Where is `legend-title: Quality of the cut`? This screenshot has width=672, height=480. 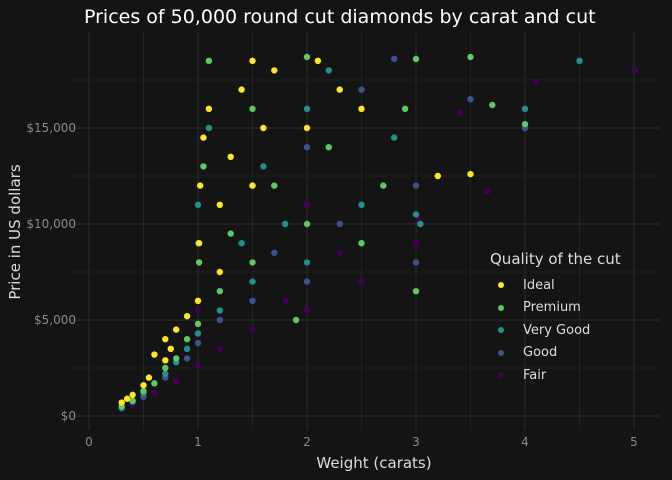
legend-title: Quality of the cut is located at coordinates (555, 259).